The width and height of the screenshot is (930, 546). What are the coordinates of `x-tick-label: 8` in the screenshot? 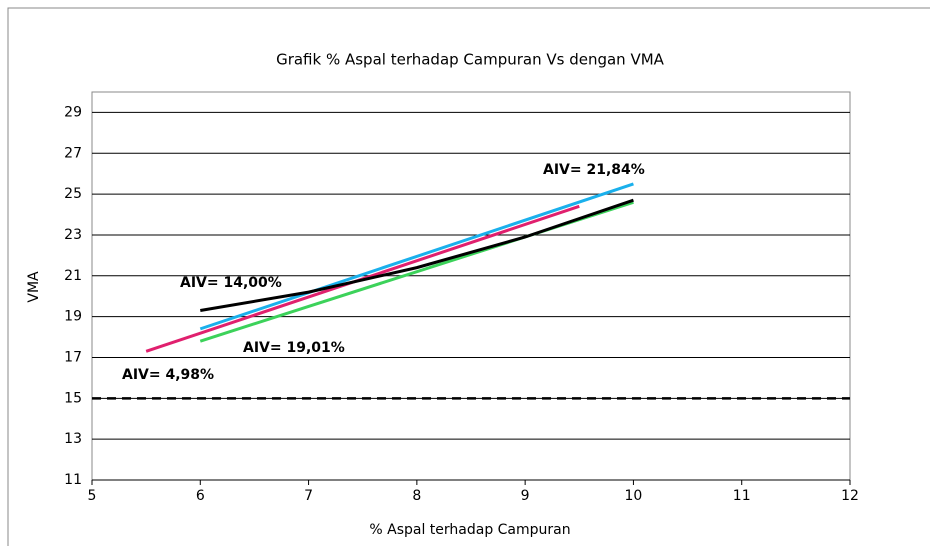 It's located at (416, 496).